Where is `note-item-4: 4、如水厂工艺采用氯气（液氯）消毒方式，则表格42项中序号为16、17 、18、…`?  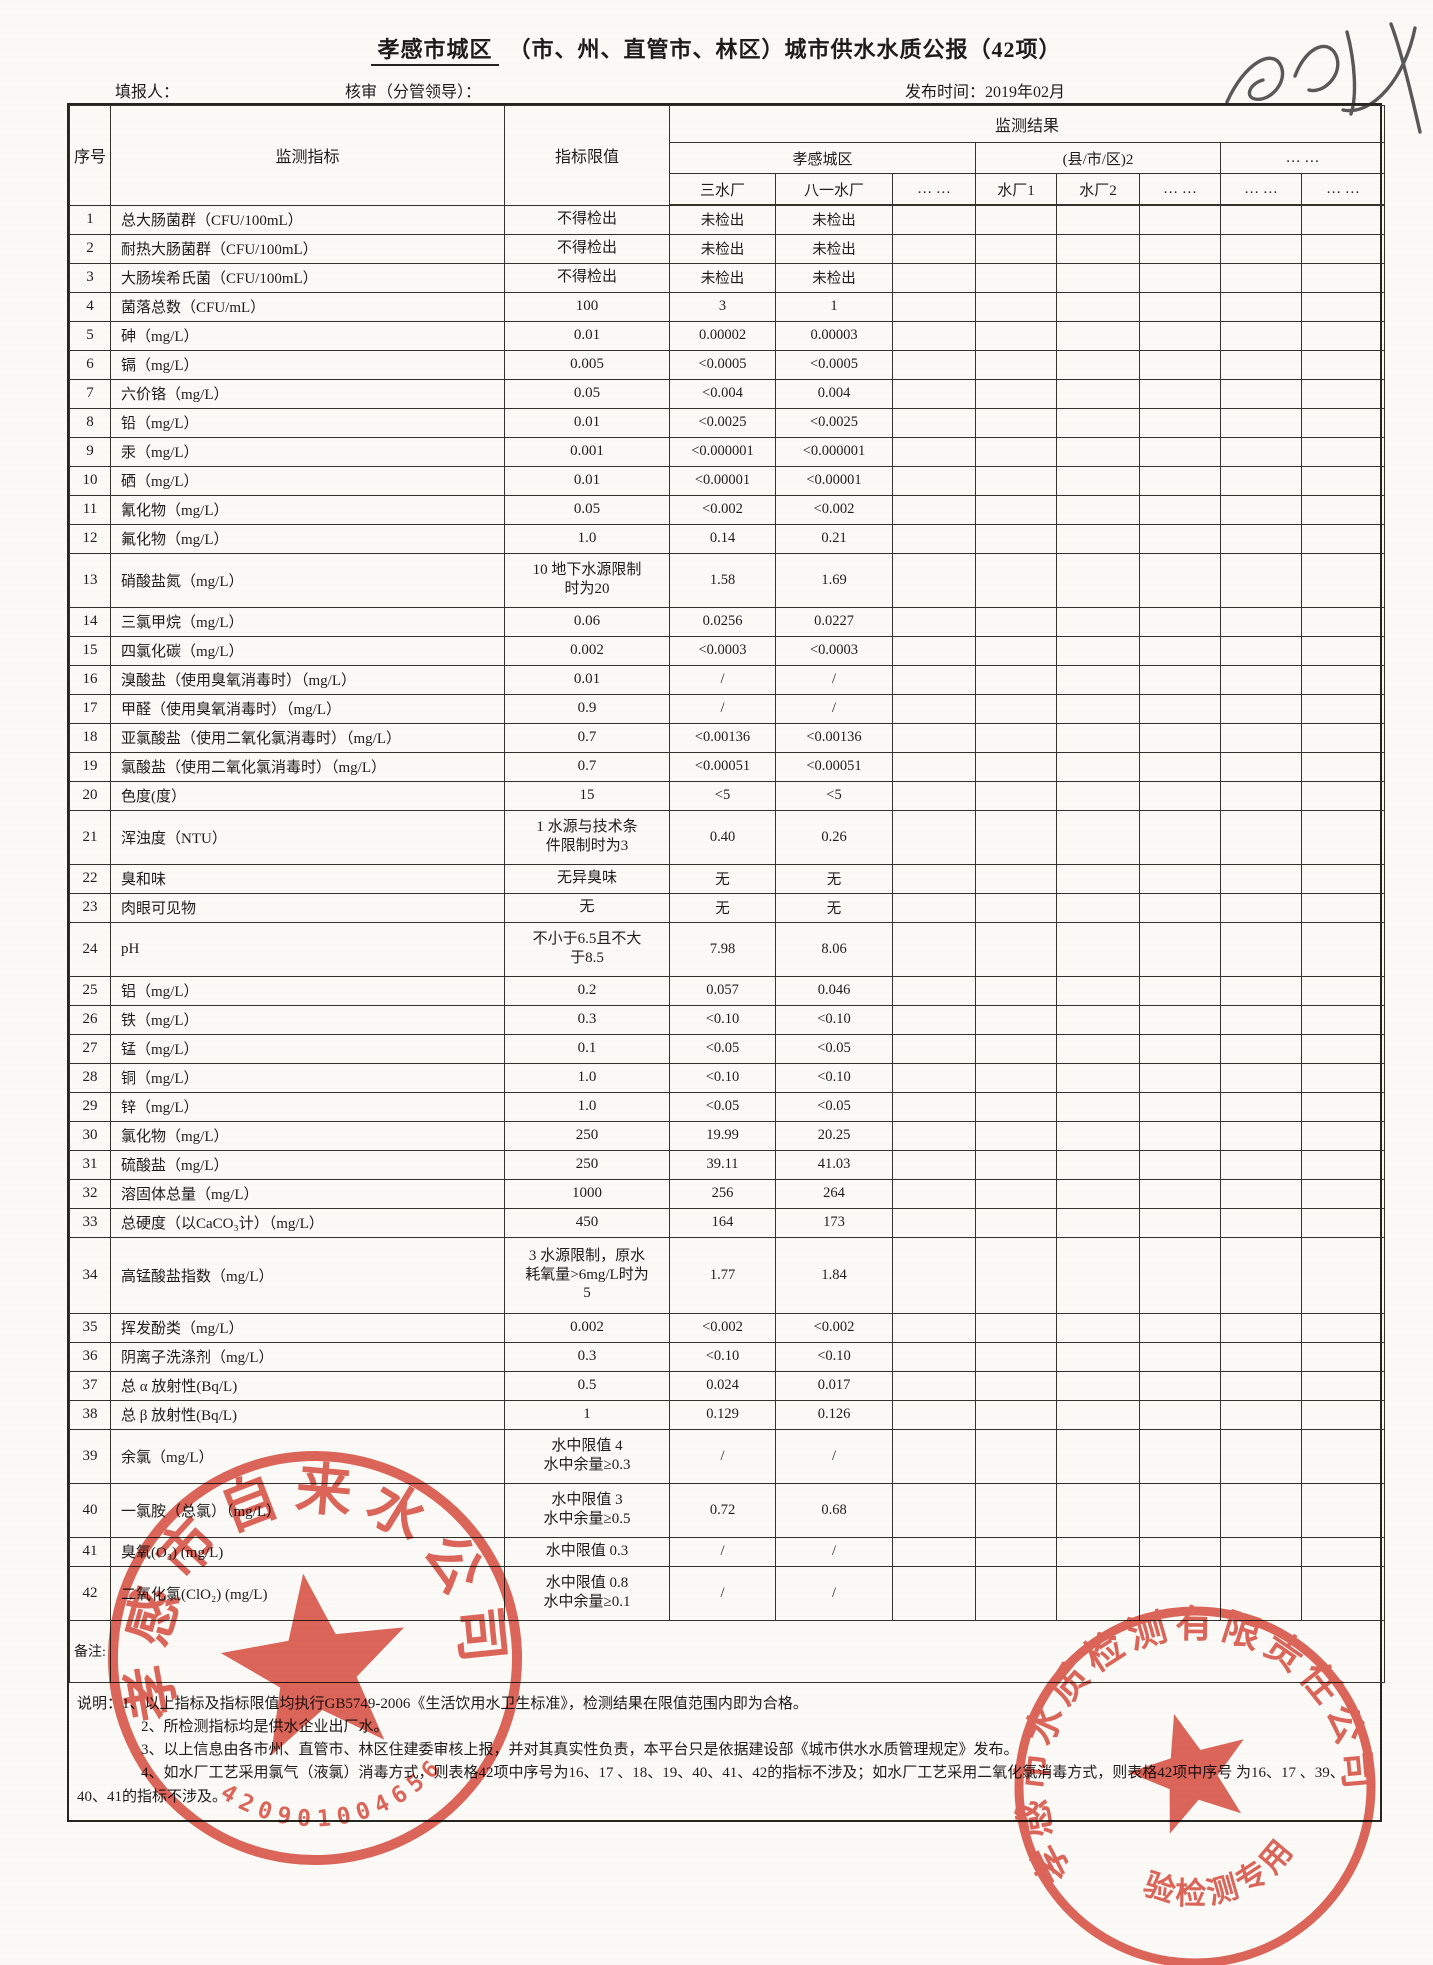
note-item-4: 4、如水厂工艺采用氯气（液氯）消毒方式，则表格42项中序号为16、17 、18、… is located at coordinates (711, 1785).